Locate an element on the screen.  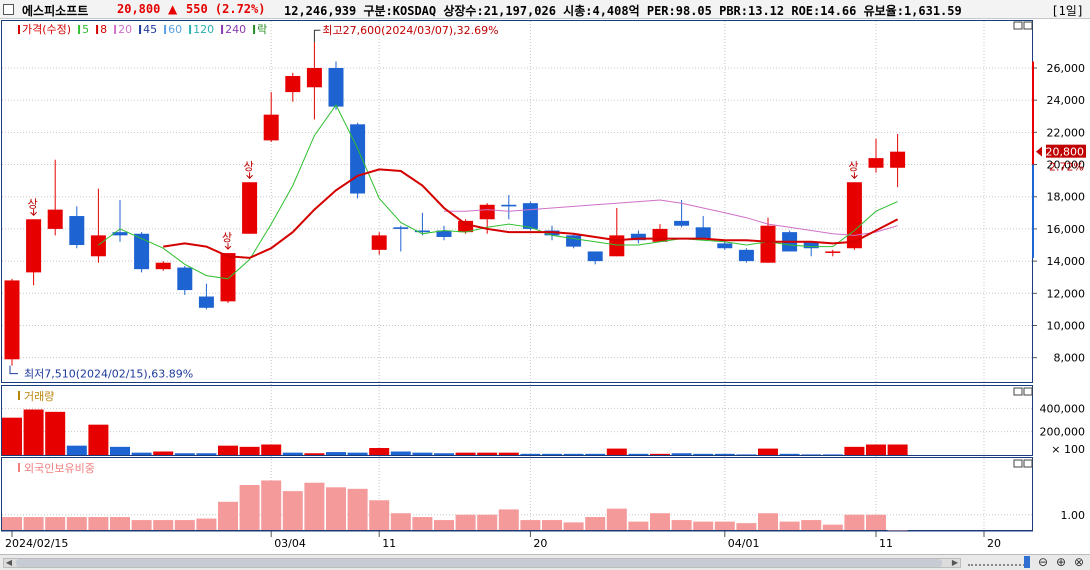
volume-panel-controls is located at coordinates (1023, 391).